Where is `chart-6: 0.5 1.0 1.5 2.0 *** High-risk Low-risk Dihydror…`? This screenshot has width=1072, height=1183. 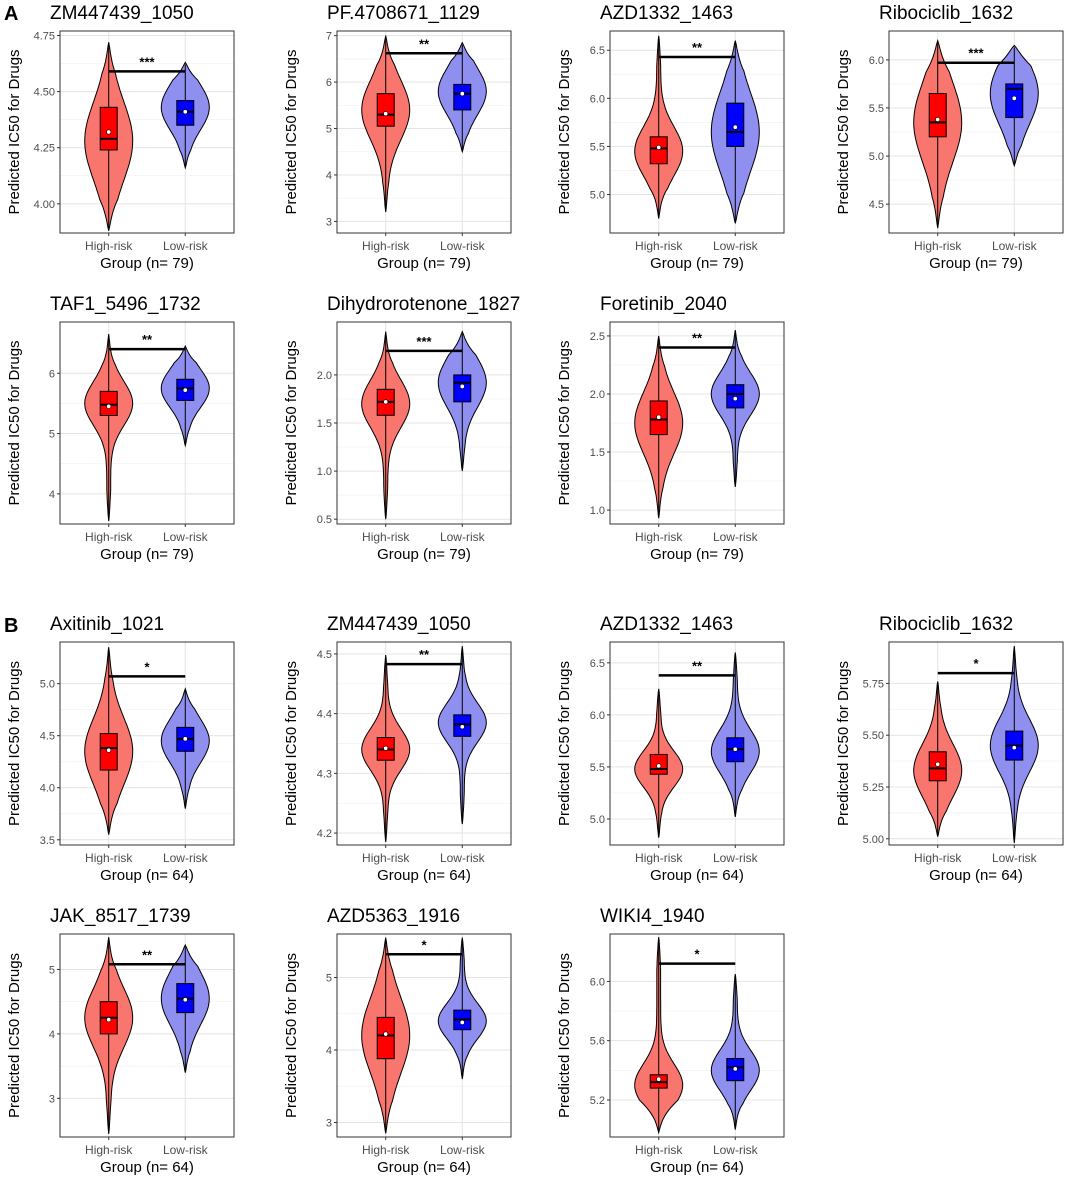 chart-6: 0.5 1.0 1.5 2.0 *** High-risk Low-risk Dihydror… is located at coordinates (401, 428).